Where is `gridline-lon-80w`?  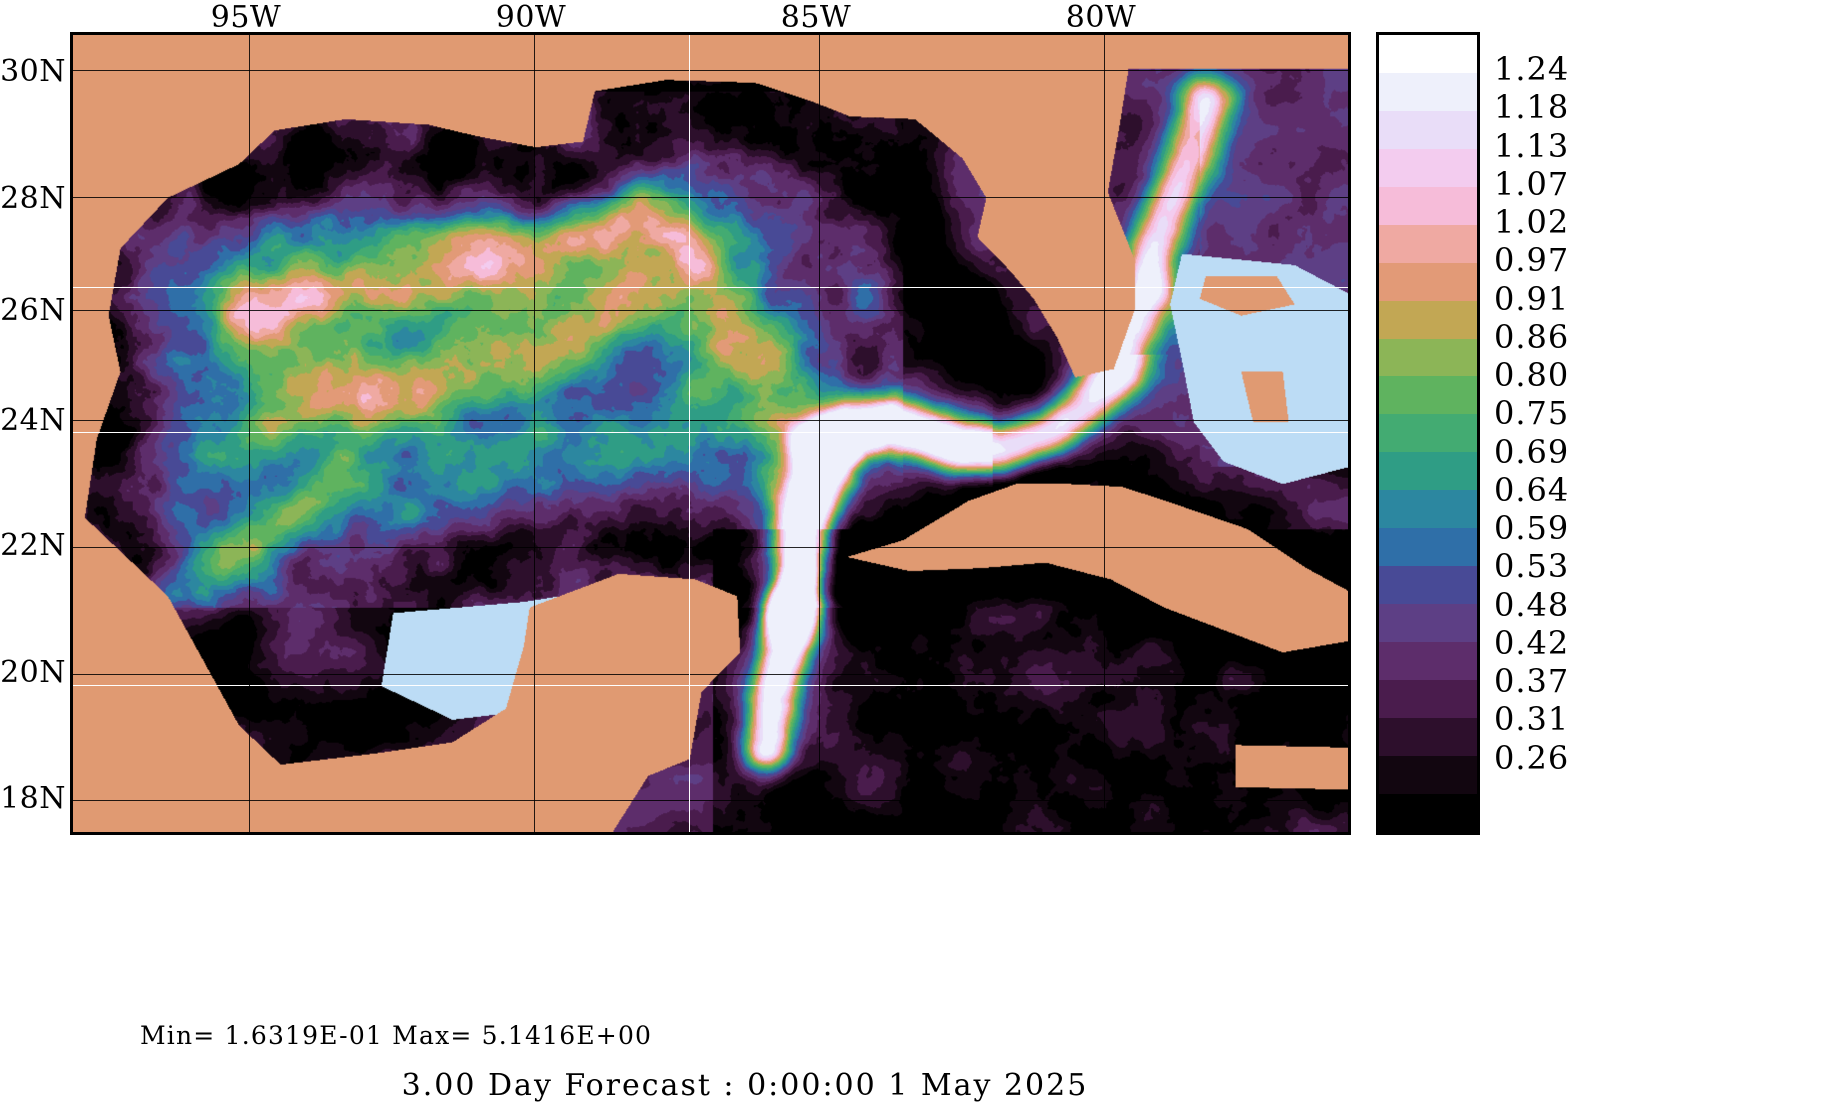
gridline-lon-80w is located at coordinates (1104, 433).